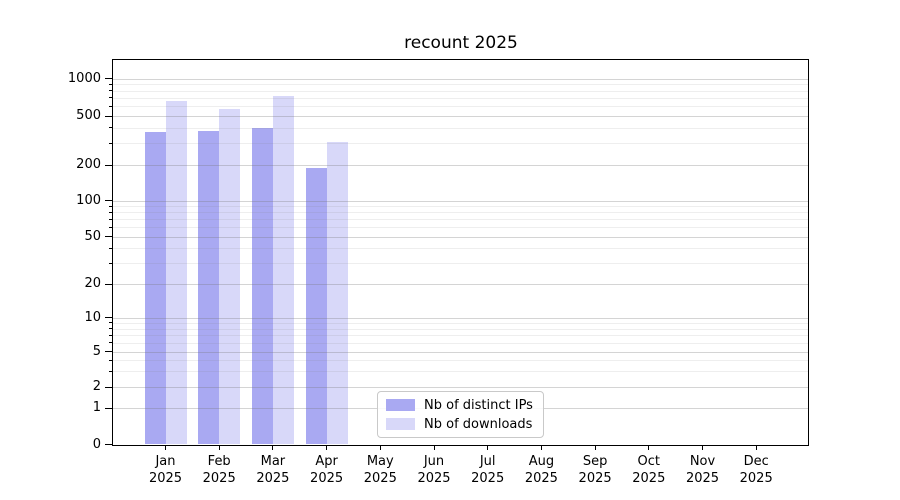 The image size is (900, 500). I want to click on y-tick-label: 5, so click(96, 351).